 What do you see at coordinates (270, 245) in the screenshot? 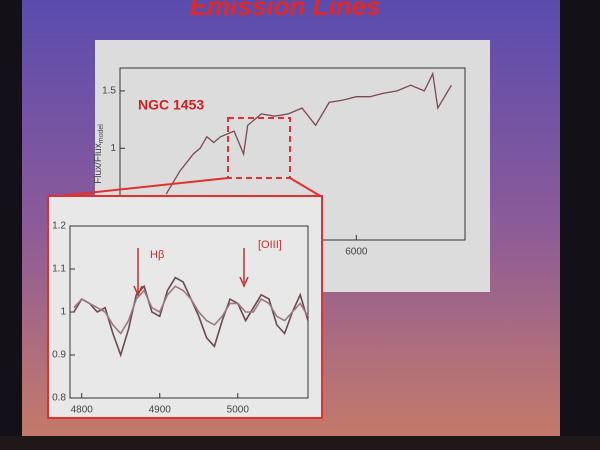
I see `annotation: [OIII]` at bounding box center [270, 245].